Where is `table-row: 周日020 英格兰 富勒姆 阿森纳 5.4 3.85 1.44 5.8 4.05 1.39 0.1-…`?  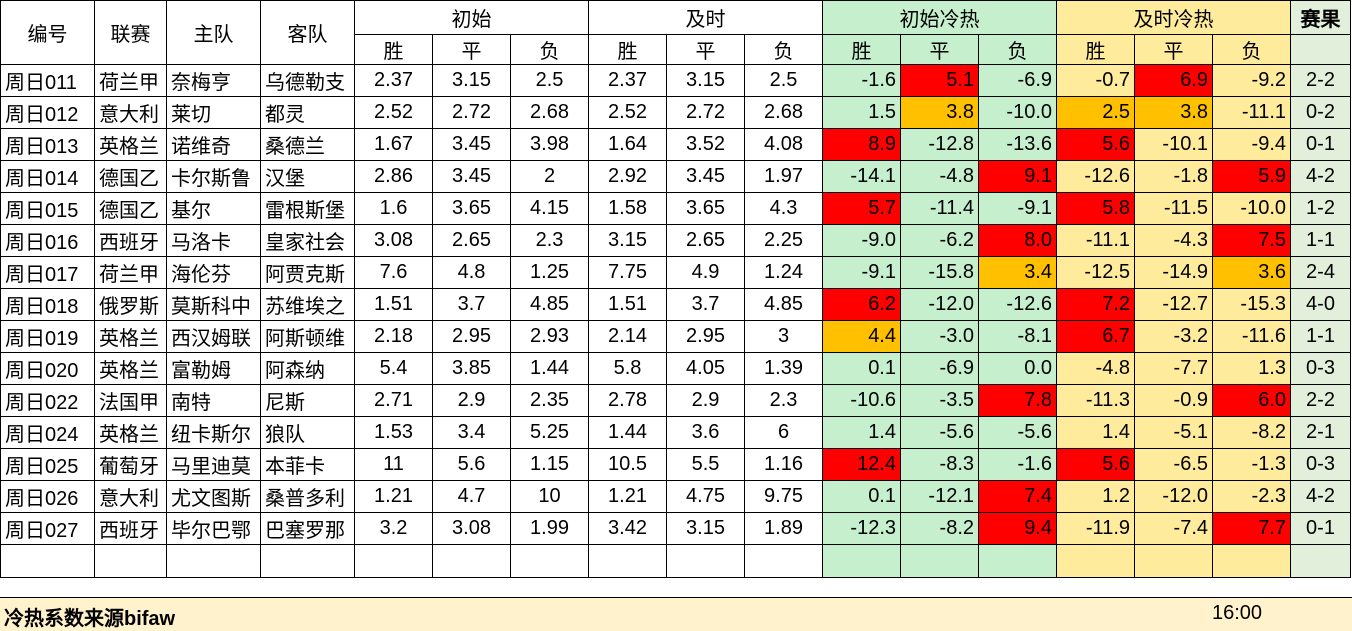 table-row: 周日020 英格兰 富勒姆 阿森纳 5.4 3.85 1.44 5.8 4.05 1.39 0.1-… is located at coordinates (675, 368).